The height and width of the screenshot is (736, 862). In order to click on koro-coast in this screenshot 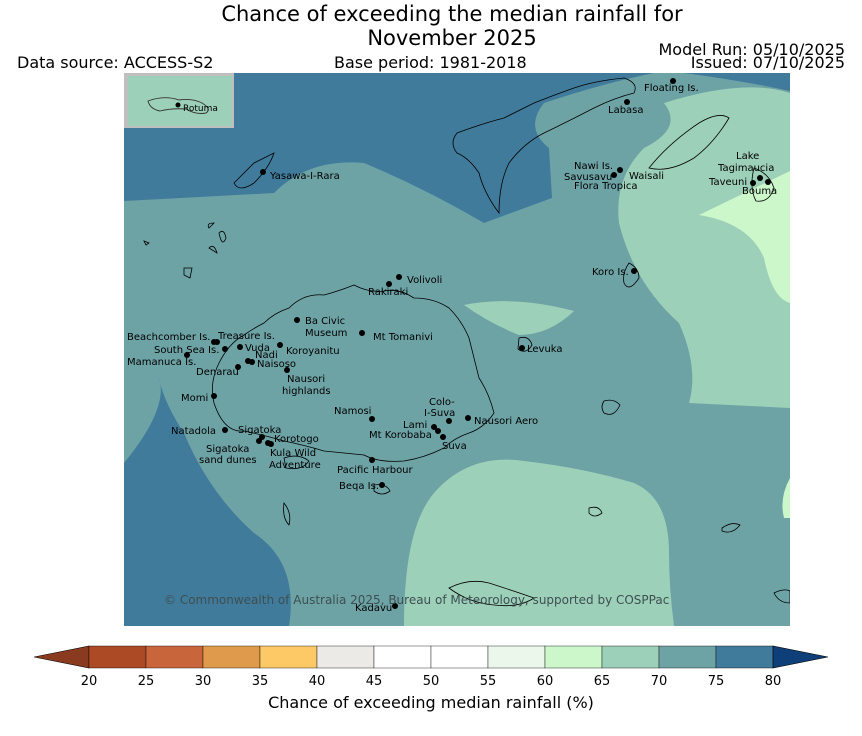, I will do `click(631, 275)`.